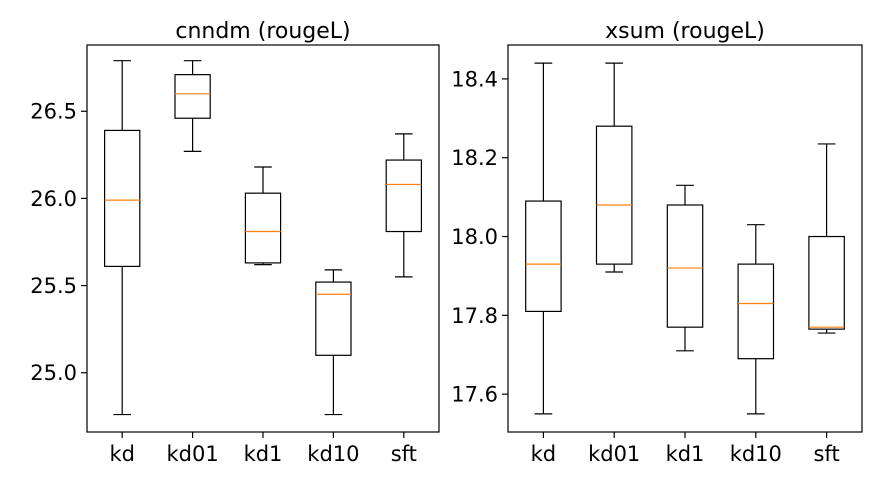 Image resolution: width=880 pixels, height=490 pixels. What do you see at coordinates (474, 79) in the screenshot?
I see `y-tick-label: 18.4` at bounding box center [474, 79].